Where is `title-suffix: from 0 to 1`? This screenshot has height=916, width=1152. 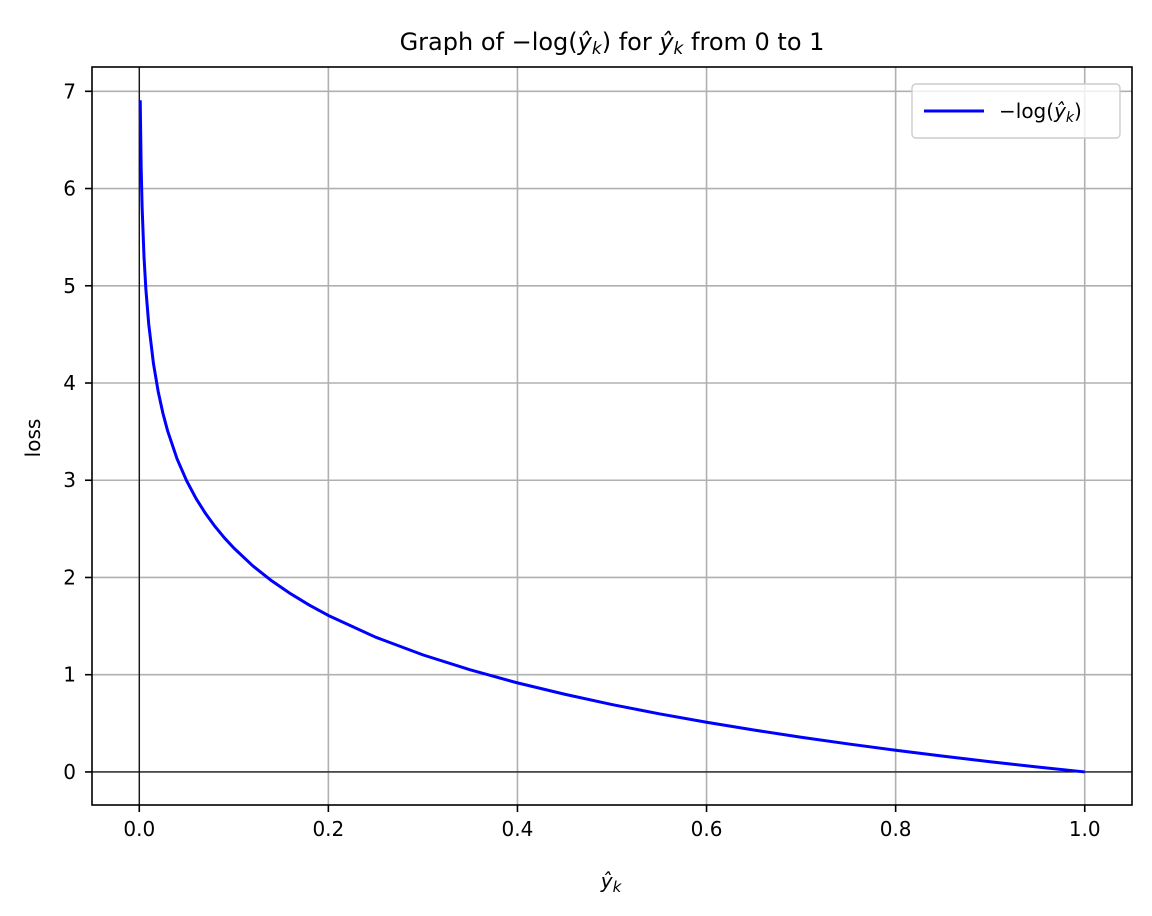
title-suffix: from 0 to 1 is located at coordinates (753, 42).